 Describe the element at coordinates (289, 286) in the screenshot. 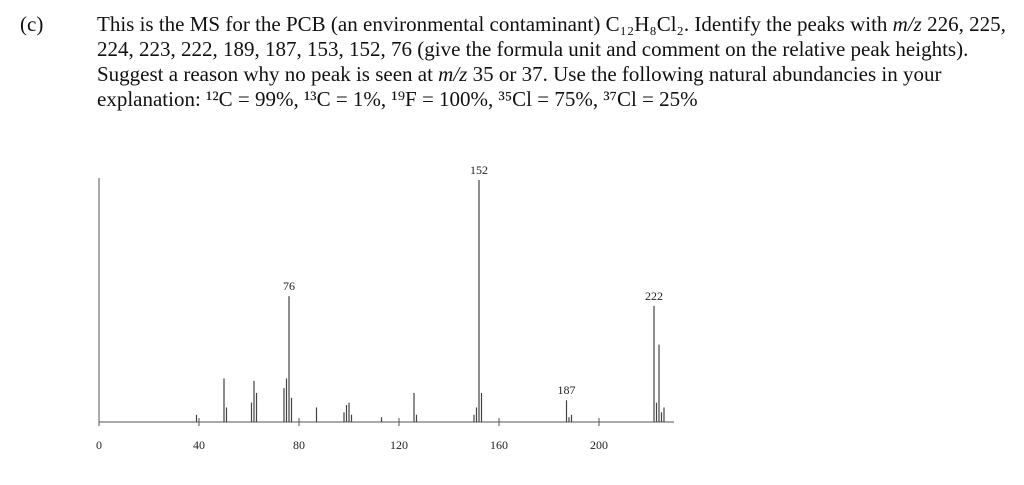

I see `peak-label: 76` at that location.